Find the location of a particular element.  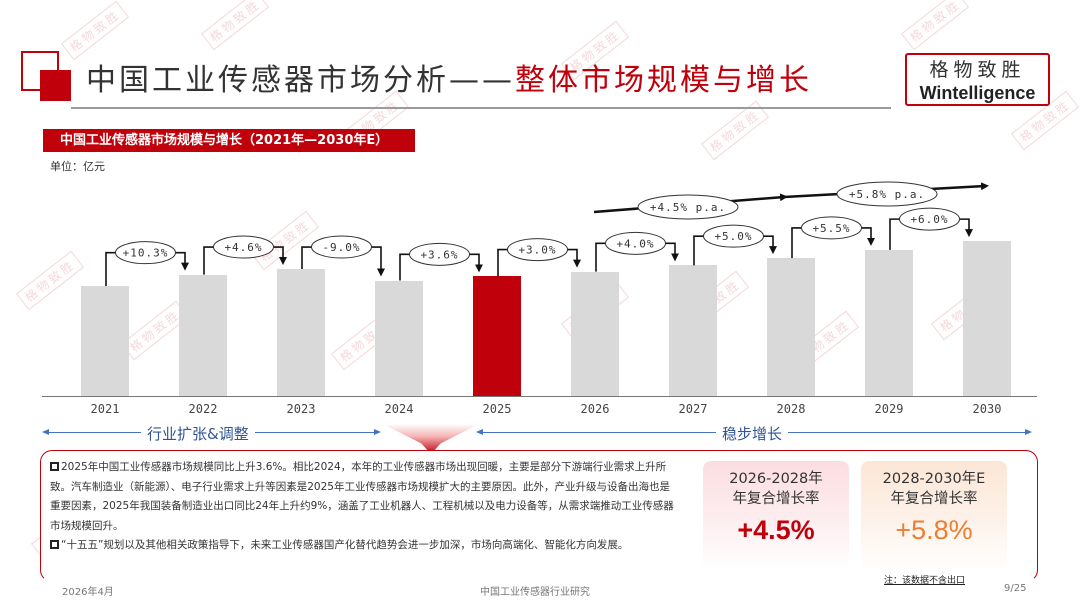

bar-2022 is located at coordinates (203, 335).